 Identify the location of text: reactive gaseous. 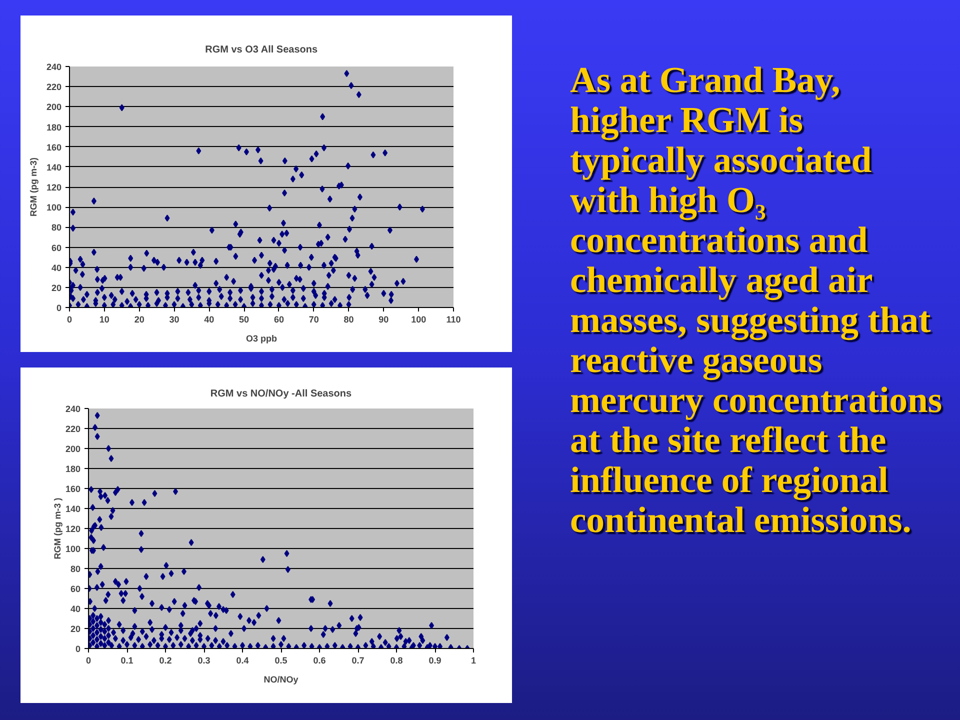
(696, 359).